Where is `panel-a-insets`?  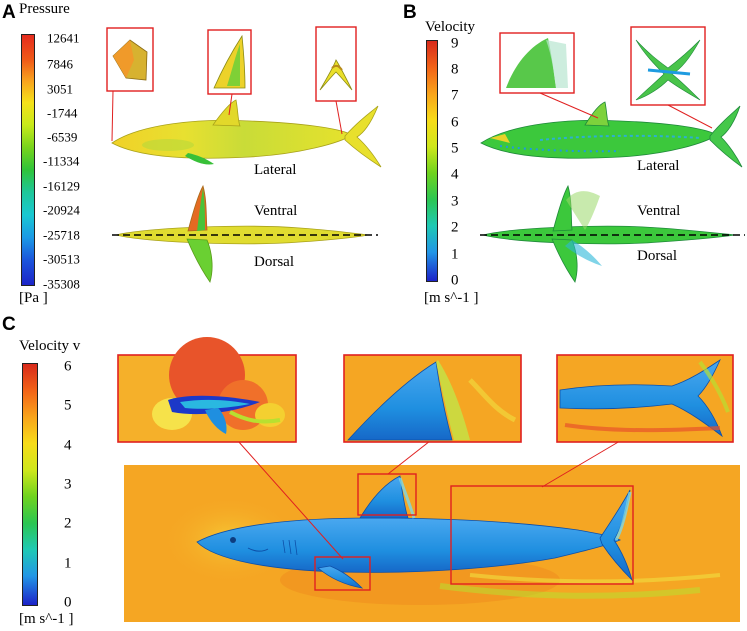 panel-a-insets is located at coordinates (231, 84).